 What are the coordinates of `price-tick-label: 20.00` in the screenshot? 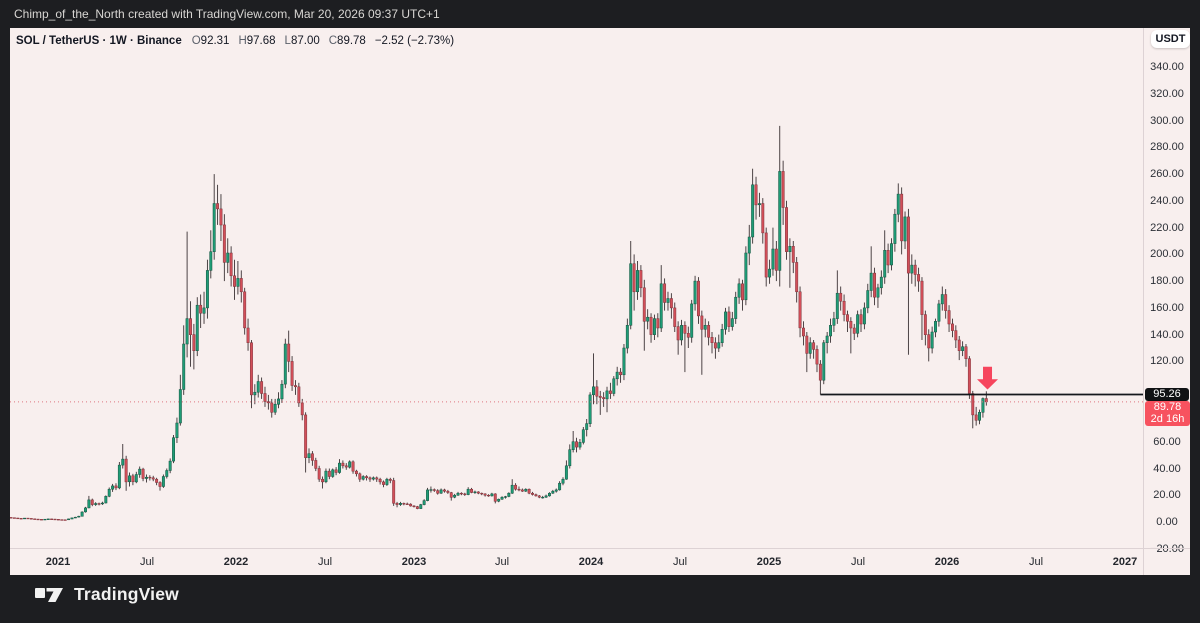 It's located at (1167, 495).